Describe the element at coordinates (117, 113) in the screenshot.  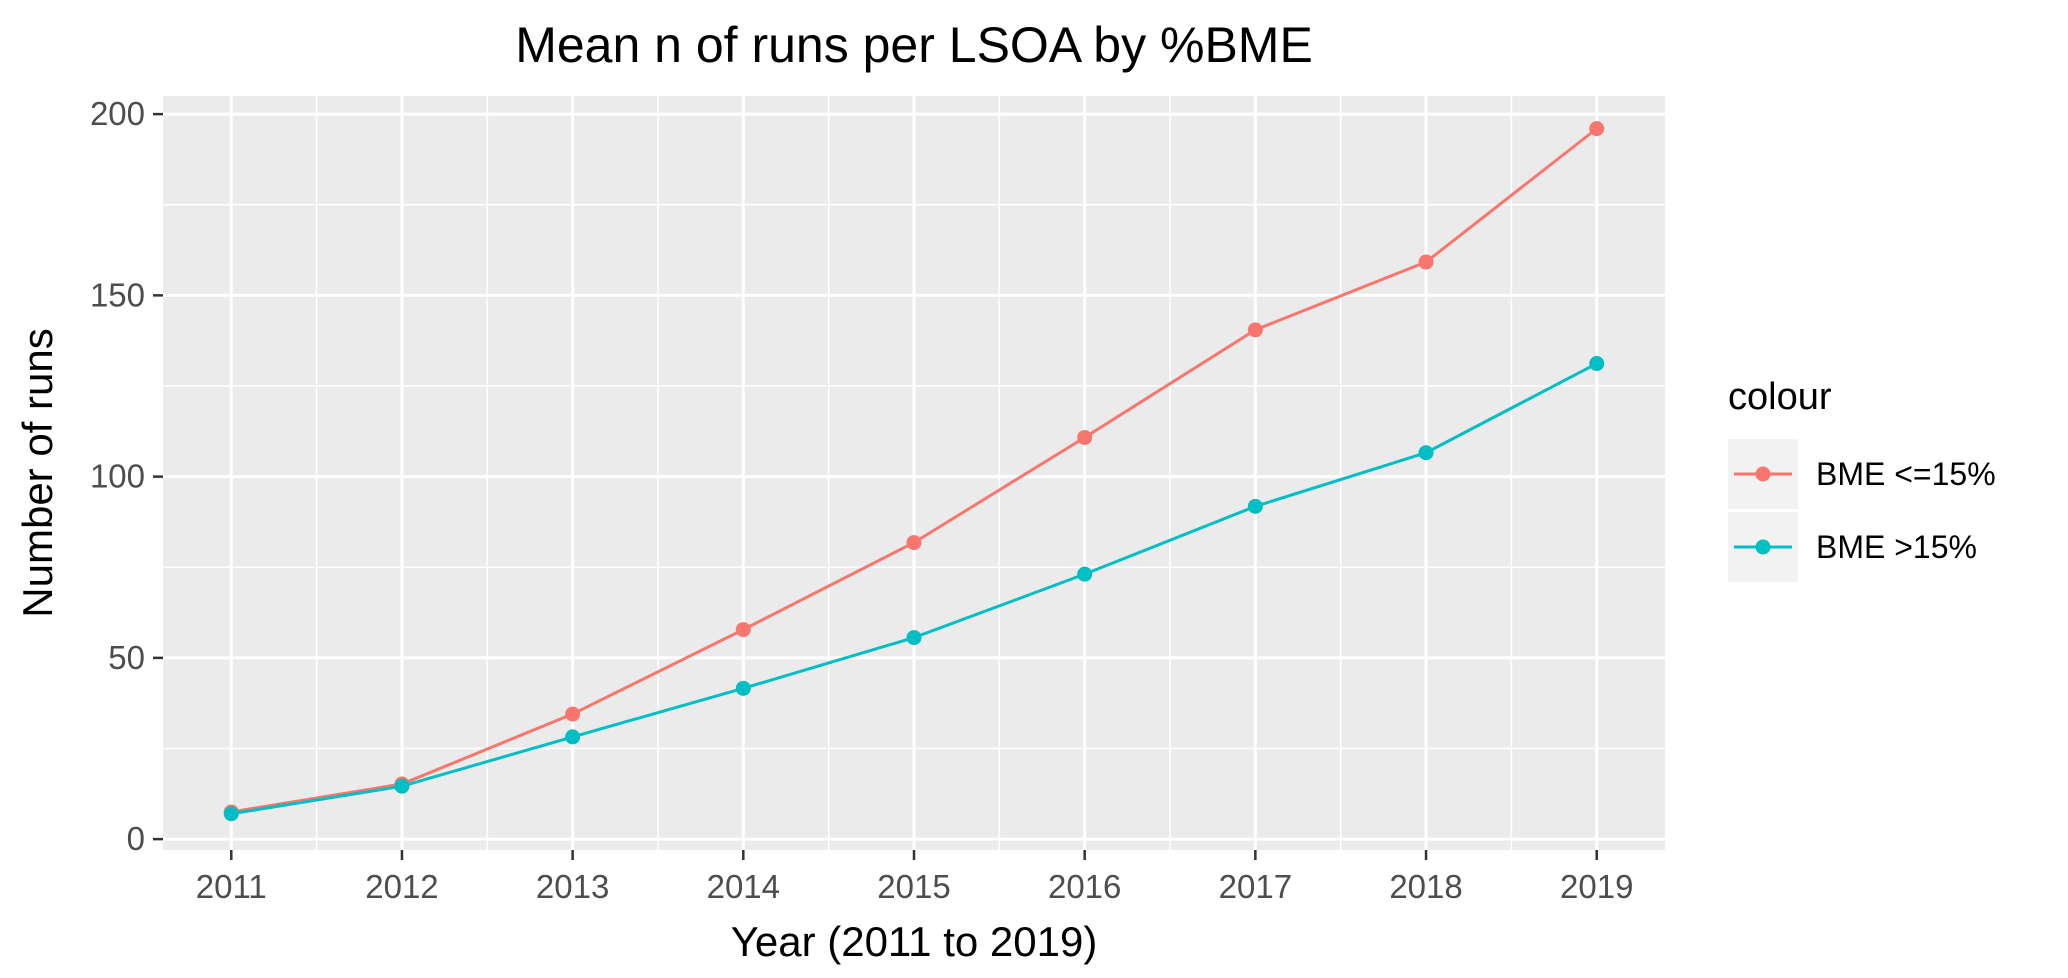
I see `y-tick-label: 200` at that location.